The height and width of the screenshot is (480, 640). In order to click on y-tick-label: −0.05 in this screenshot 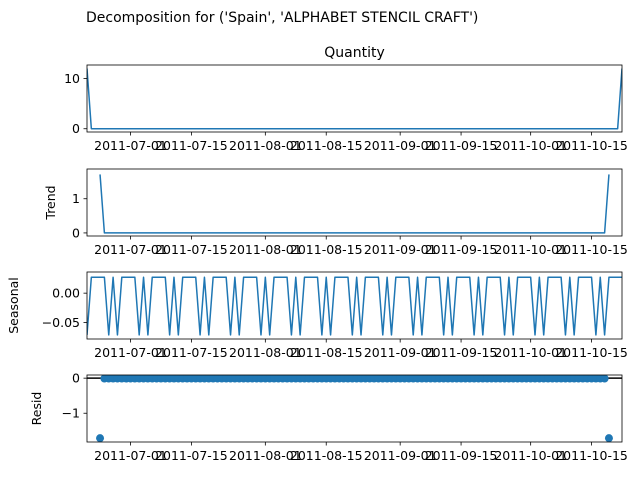, I will do `click(61, 322)`.